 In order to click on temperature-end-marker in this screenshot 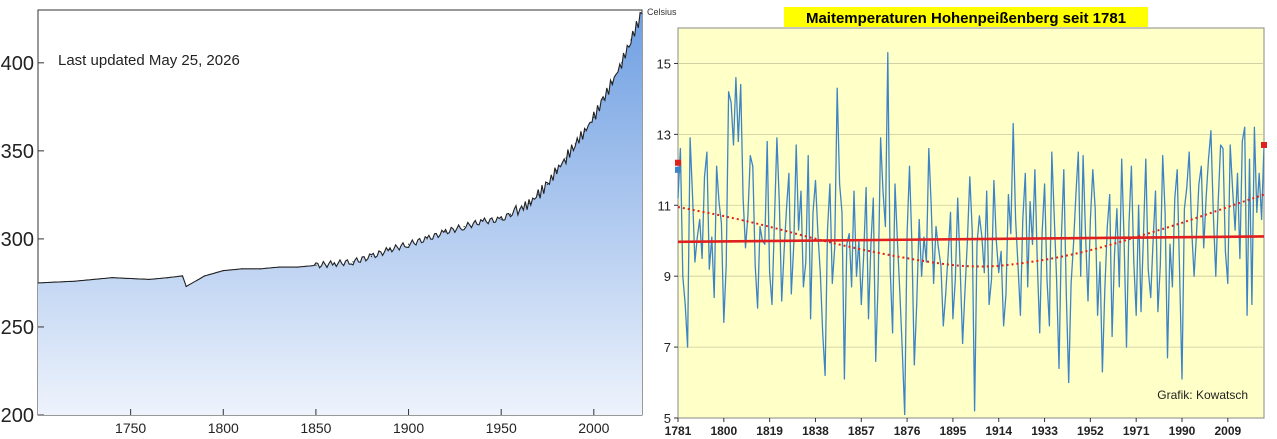, I will do `click(678, 169)`.